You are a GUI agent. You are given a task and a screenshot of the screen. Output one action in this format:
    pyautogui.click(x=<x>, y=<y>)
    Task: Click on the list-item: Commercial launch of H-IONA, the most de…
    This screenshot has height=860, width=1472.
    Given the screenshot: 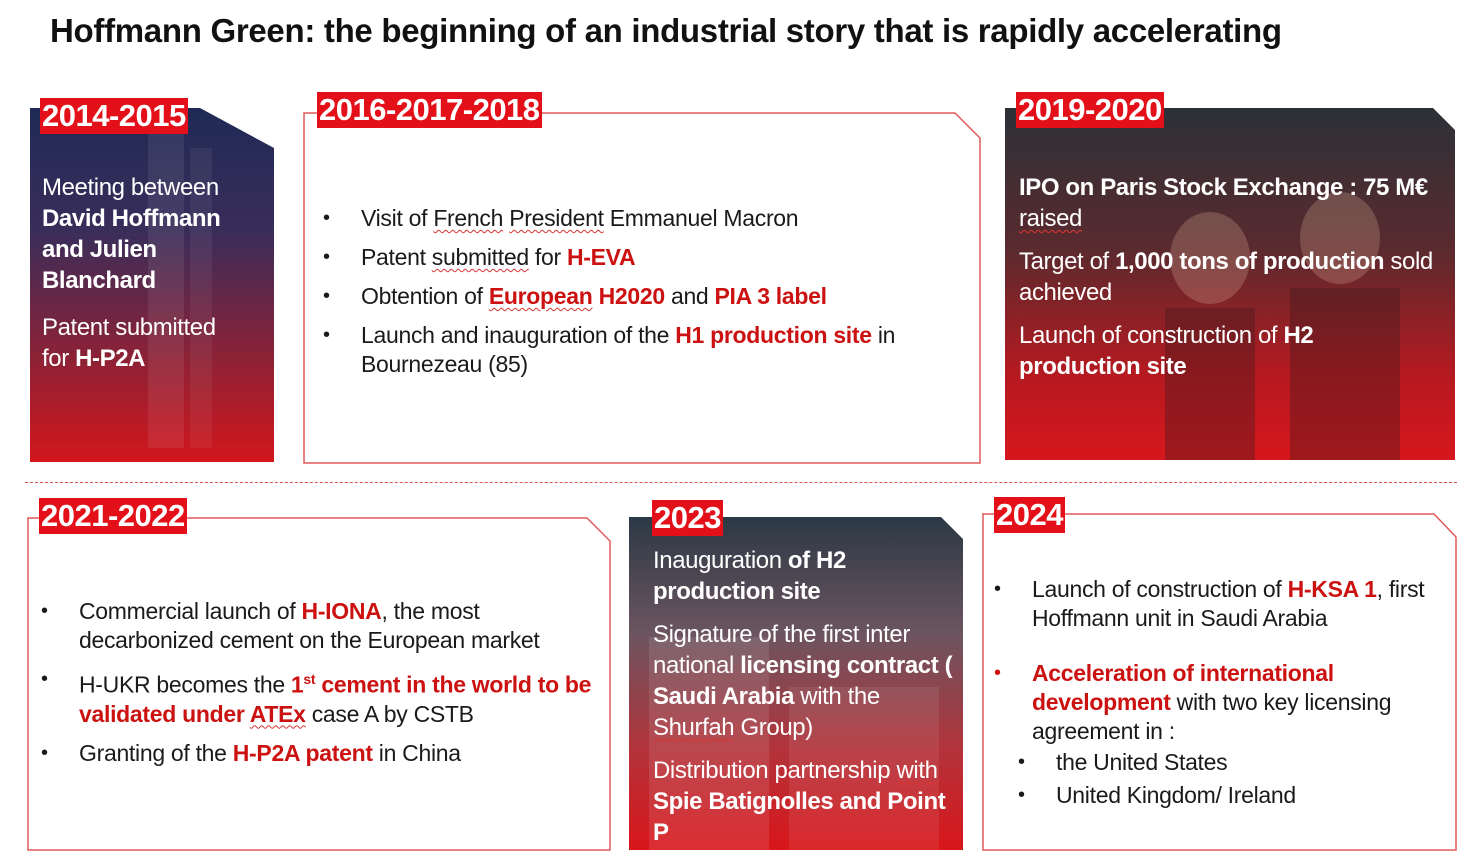 What is the action you would take?
    pyautogui.click(x=321, y=626)
    